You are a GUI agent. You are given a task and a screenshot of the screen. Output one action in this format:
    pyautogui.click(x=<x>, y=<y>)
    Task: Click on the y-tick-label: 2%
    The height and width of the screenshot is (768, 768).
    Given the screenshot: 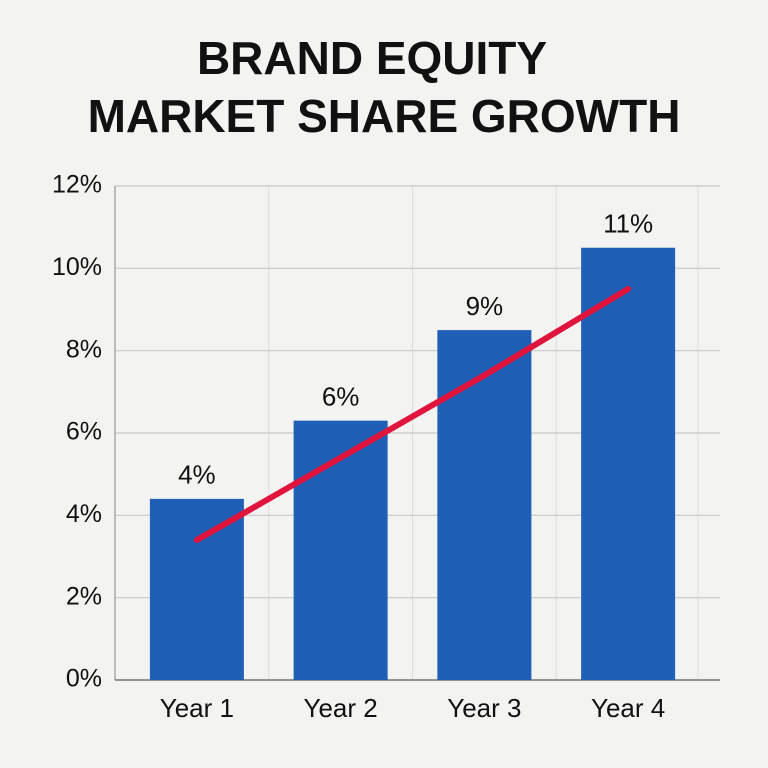 What is the action you would take?
    pyautogui.click(x=84, y=596)
    